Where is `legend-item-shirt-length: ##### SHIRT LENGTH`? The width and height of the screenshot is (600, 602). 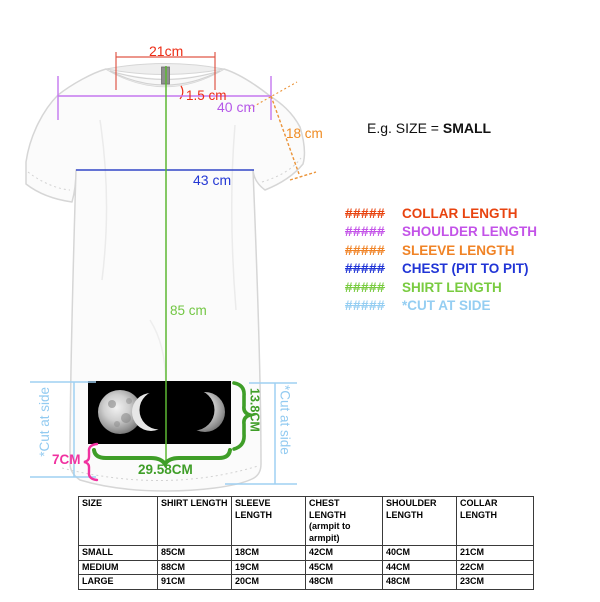
legend-item-shirt-length: ##### SHIRT LENGTH is located at coordinates (441, 288).